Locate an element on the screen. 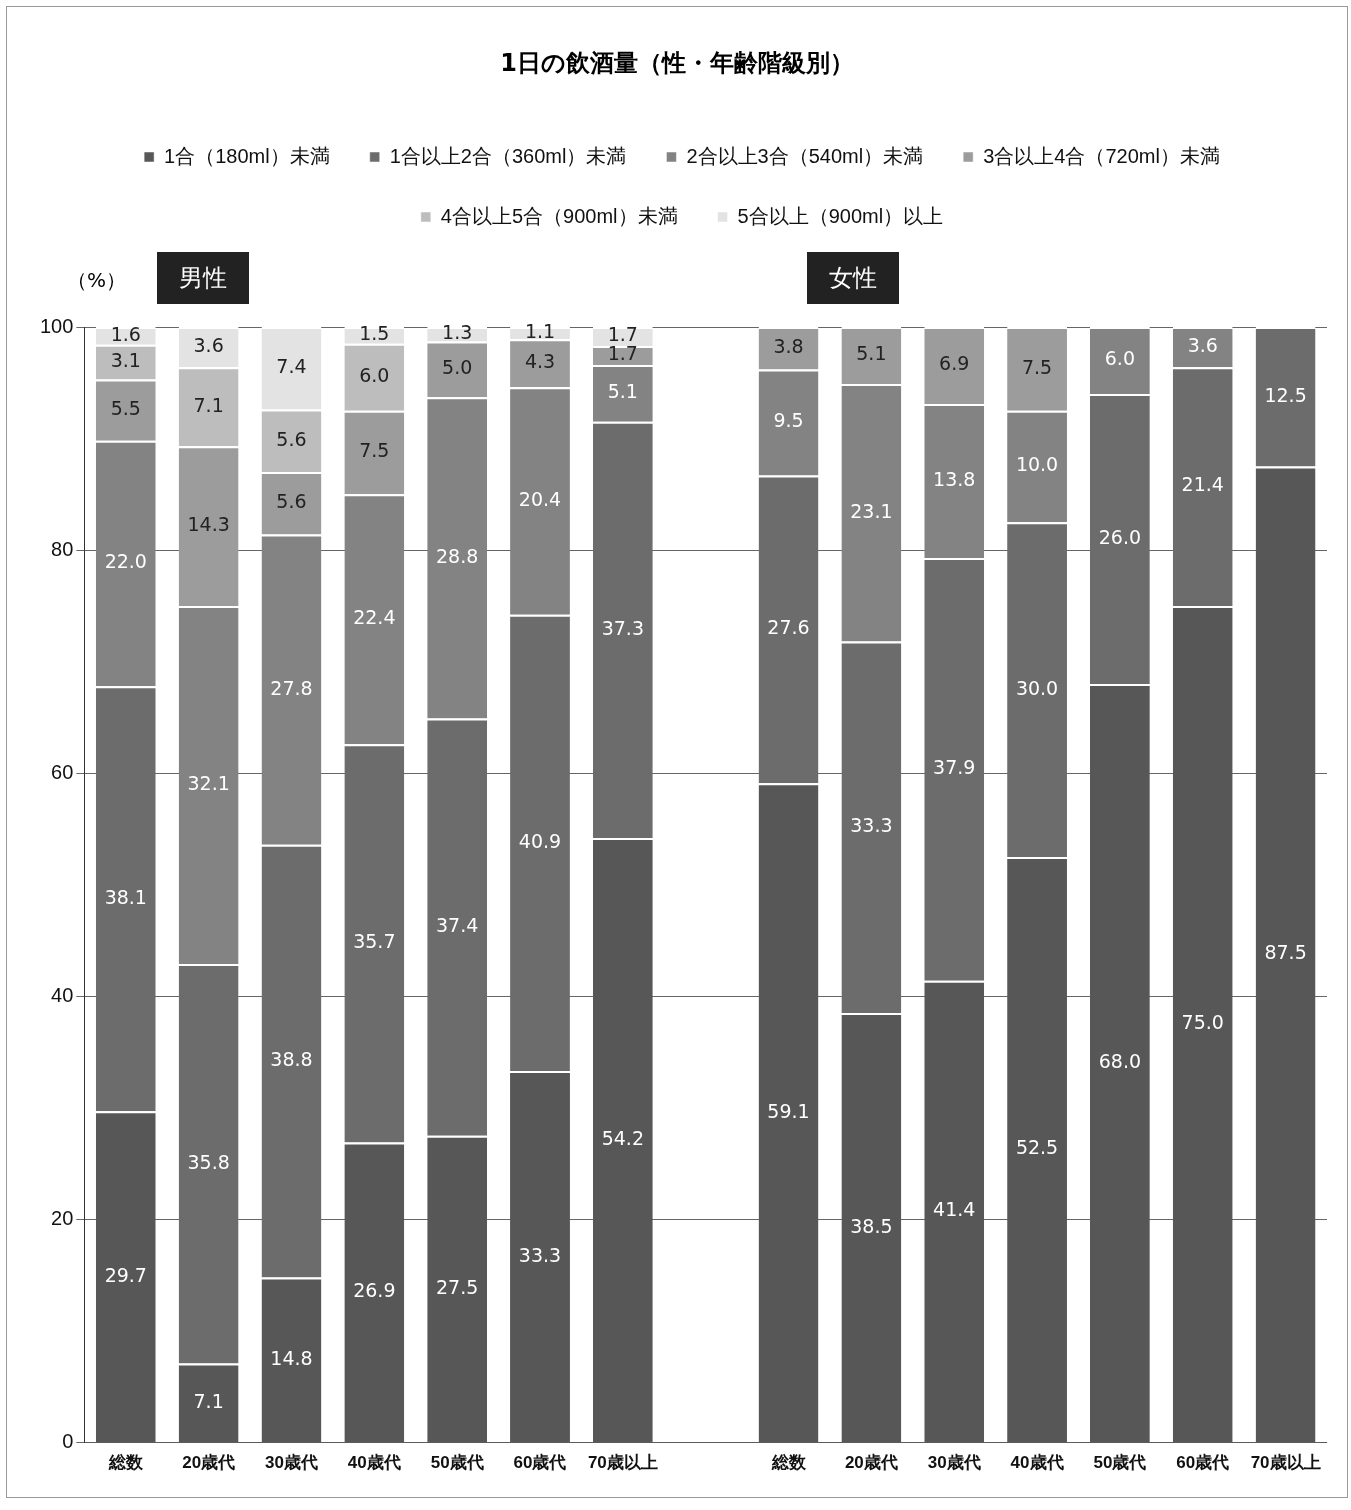 The height and width of the screenshot is (1510, 1351). data-label: 41.4 is located at coordinates (954, 1209).